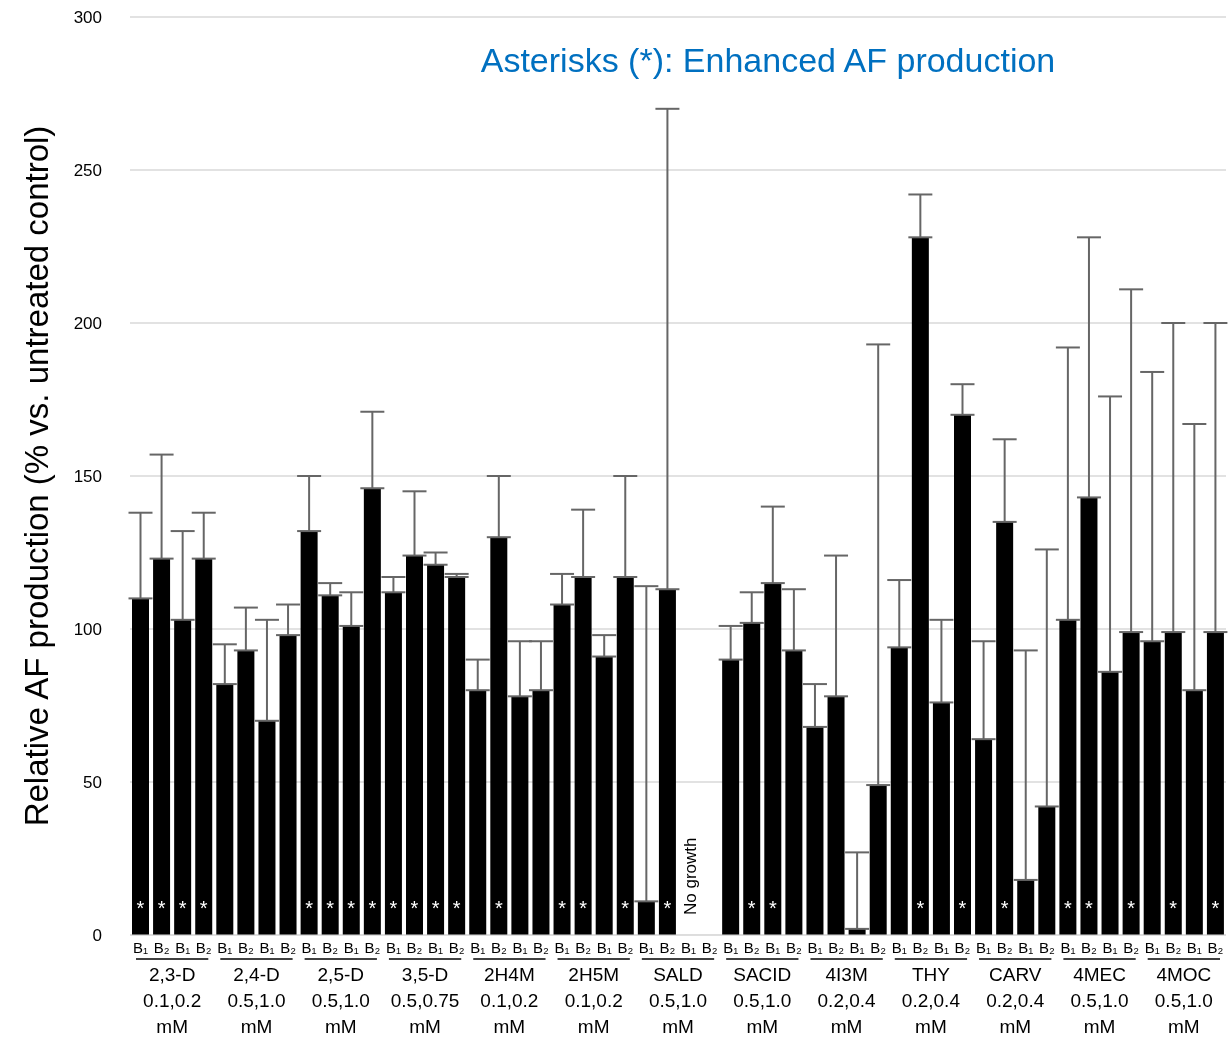 The image size is (1232, 1037). I want to click on text: 2H5M 0.1,0.2 mM, so click(593, 1000).